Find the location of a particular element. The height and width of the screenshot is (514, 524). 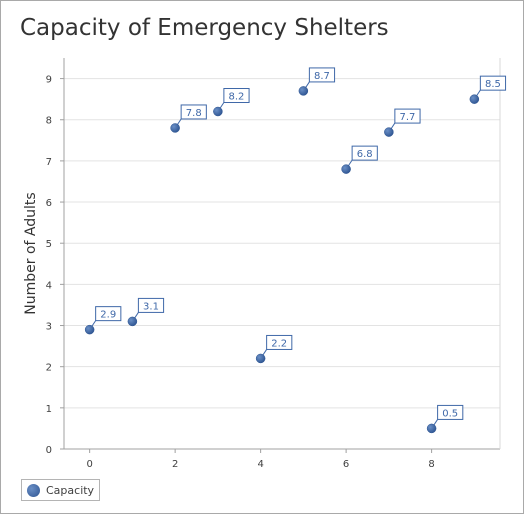

chart-title: Capacity of Emergency Shelters is located at coordinates (204, 28).